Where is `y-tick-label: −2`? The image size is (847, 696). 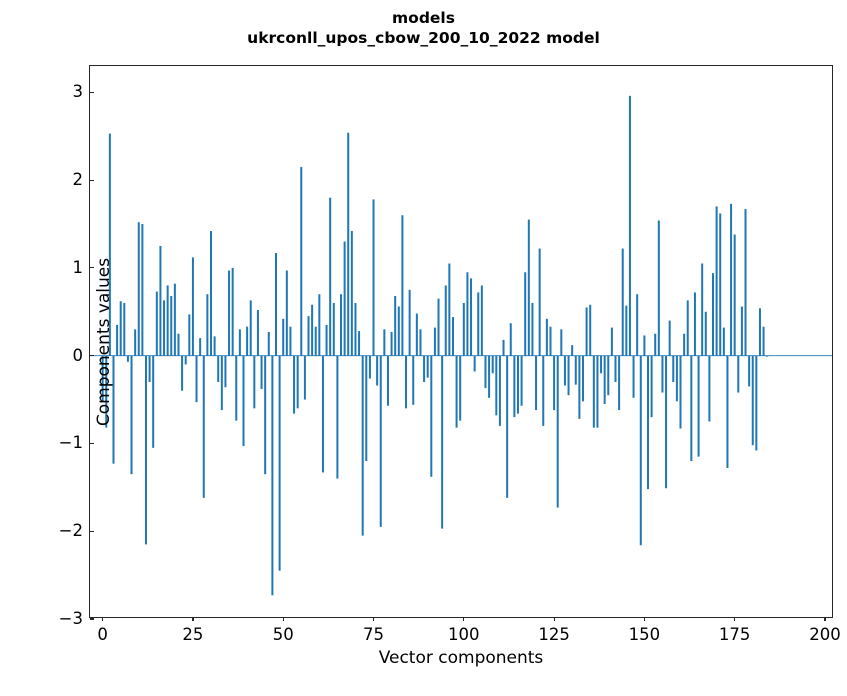
y-tick-label: −2 is located at coordinates (70, 531).